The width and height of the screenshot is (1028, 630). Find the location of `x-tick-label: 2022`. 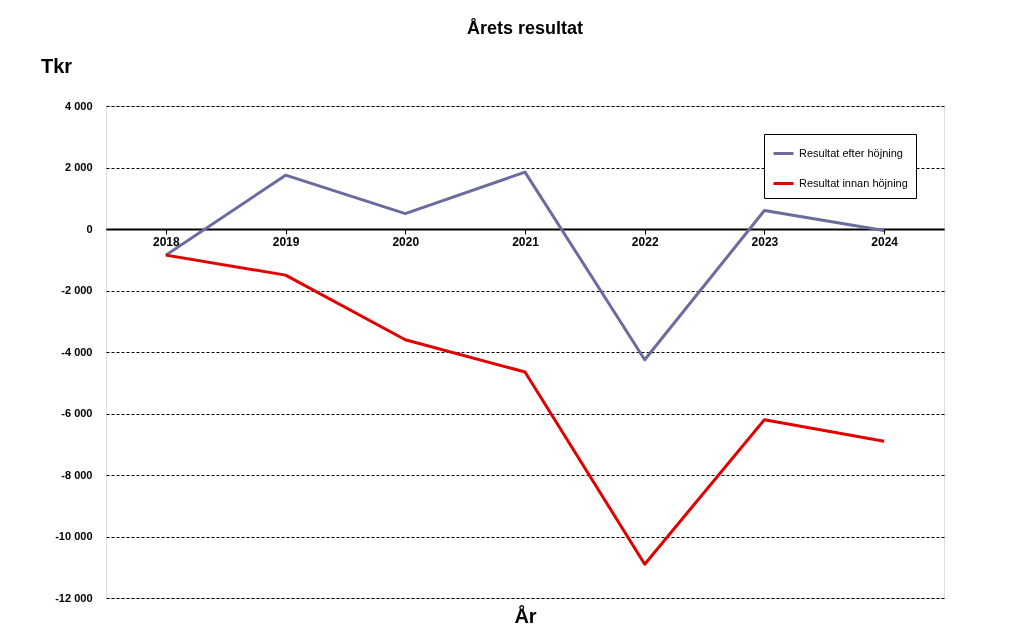

x-tick-label: 2022 is located at coordinates (645, 241).